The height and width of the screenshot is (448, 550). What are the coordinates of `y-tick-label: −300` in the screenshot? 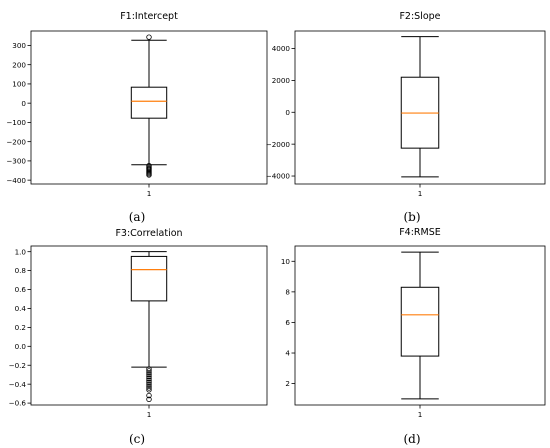 It's located at (16, 161).